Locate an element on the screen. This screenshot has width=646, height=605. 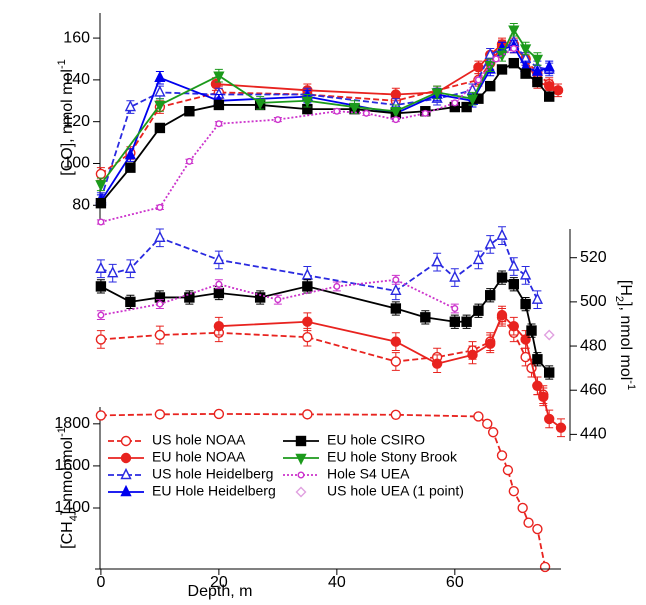
legend-entry: EU hole CSIRO is located at coordinates (354, 440).